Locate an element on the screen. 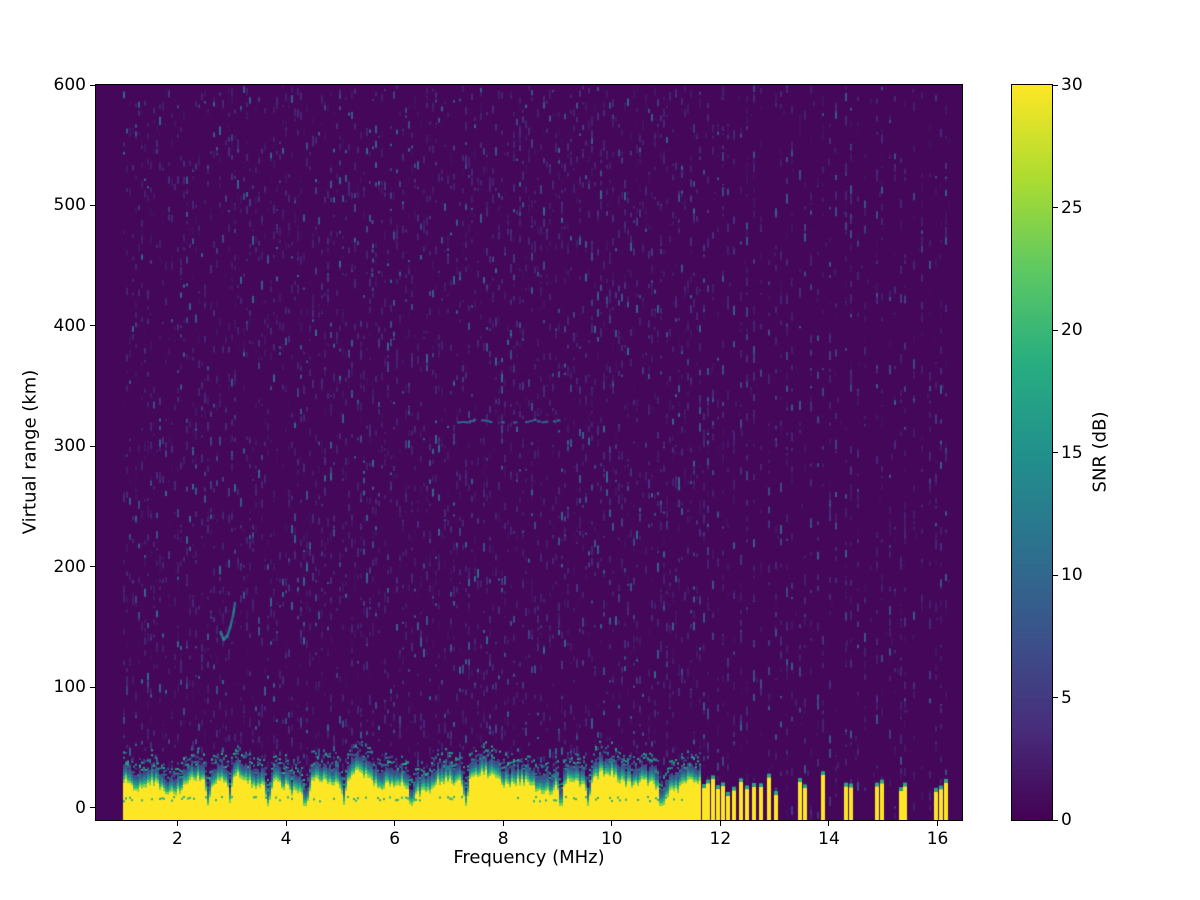  colorbar-tick-label: 10 is located at coordinates (1072, 575).